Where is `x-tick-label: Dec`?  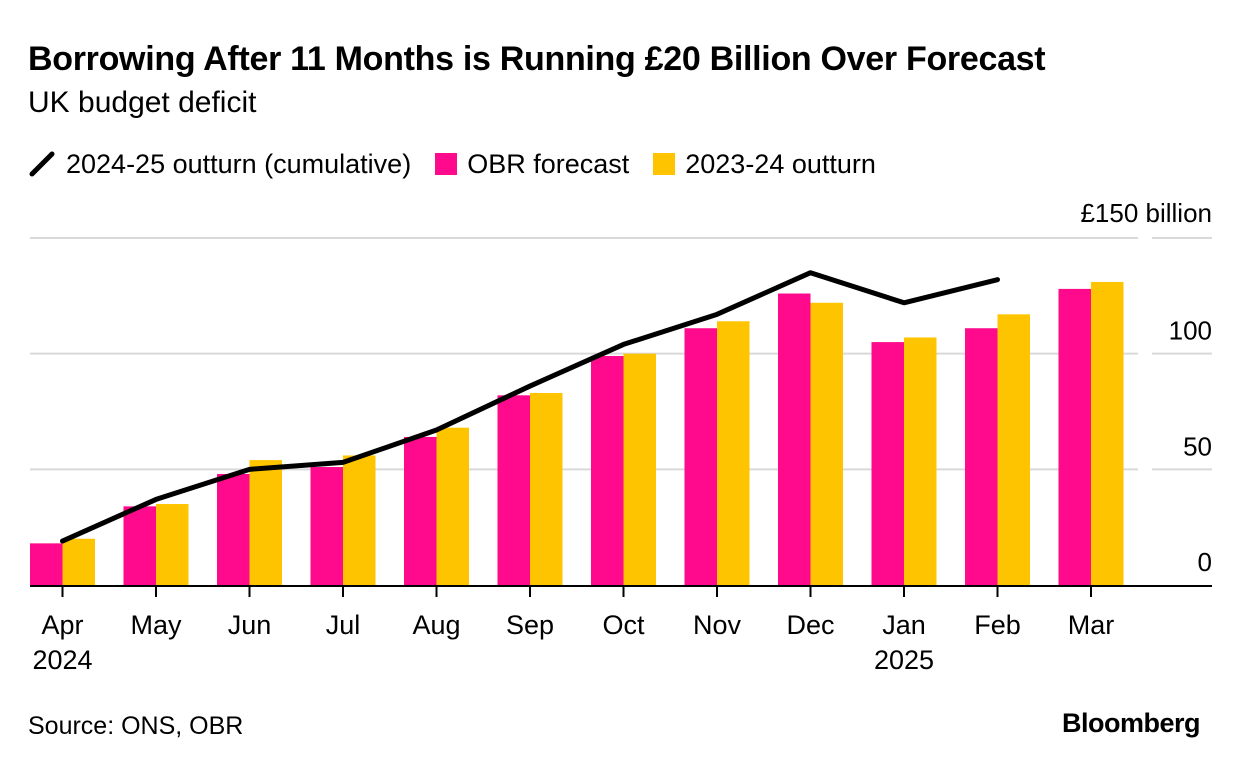
x-tick-label: Dec is located at coordinates (810, 625).